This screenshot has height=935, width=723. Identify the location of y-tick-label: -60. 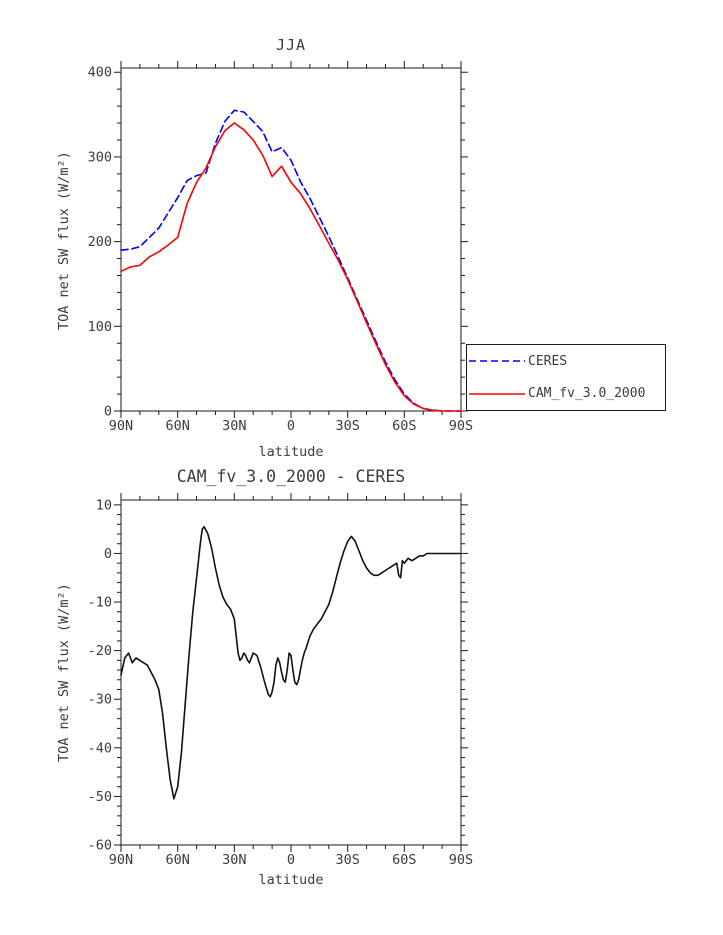
(100, 846).